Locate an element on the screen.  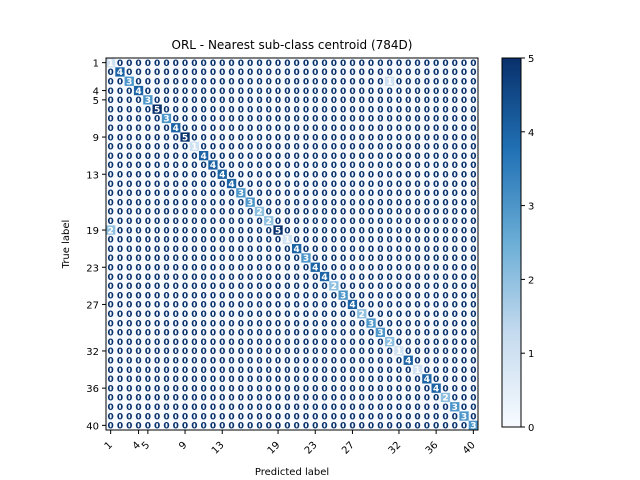
colorbar-tick-label: 3 is located at coordinates (531, 207).